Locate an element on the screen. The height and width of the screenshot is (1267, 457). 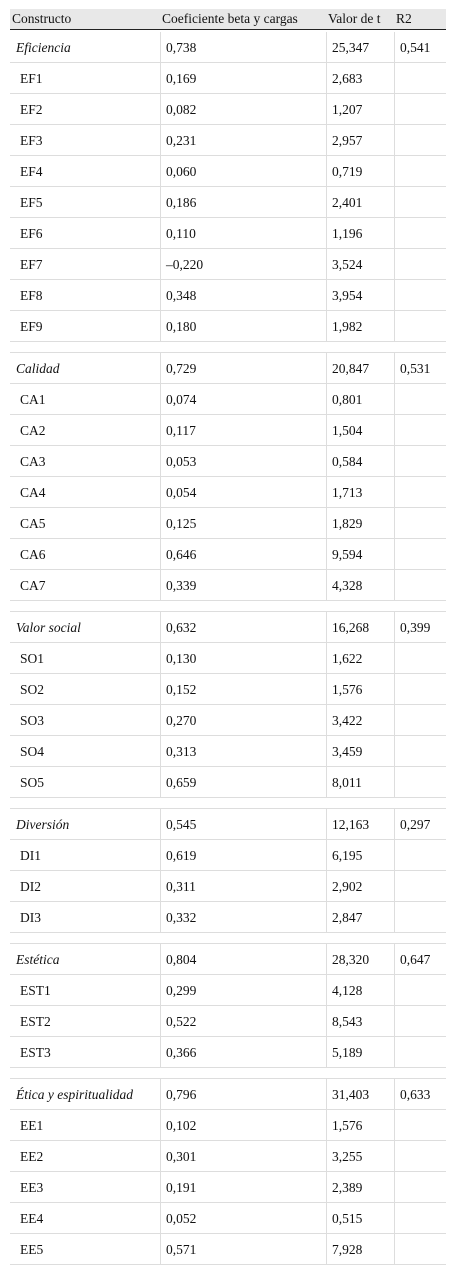
cell-value: 0,231 is located at coordinates (181, 140).